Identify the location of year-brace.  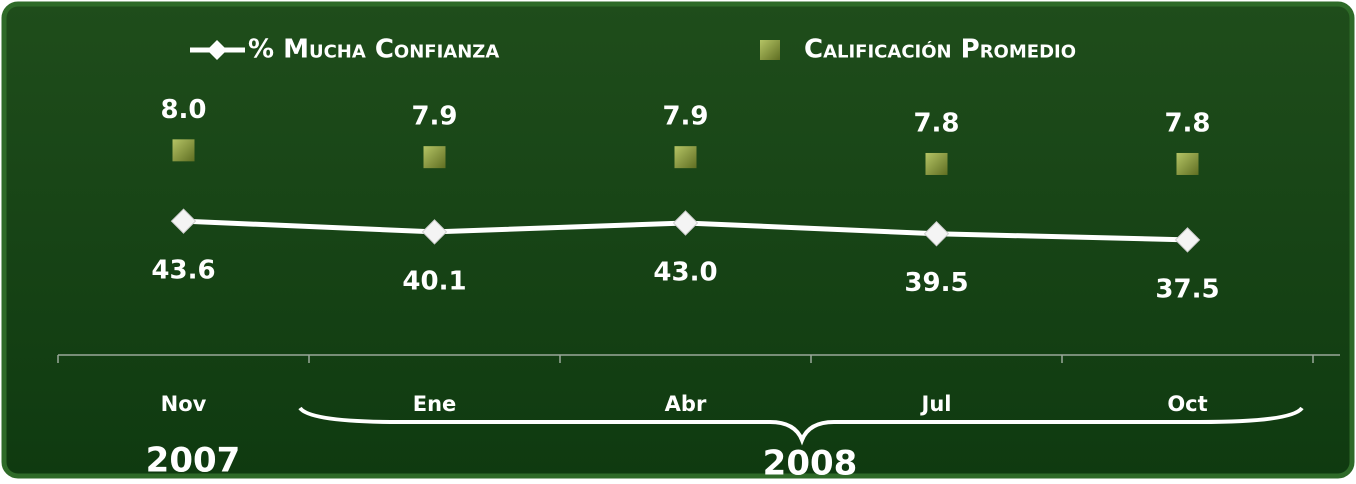
(801, 426).